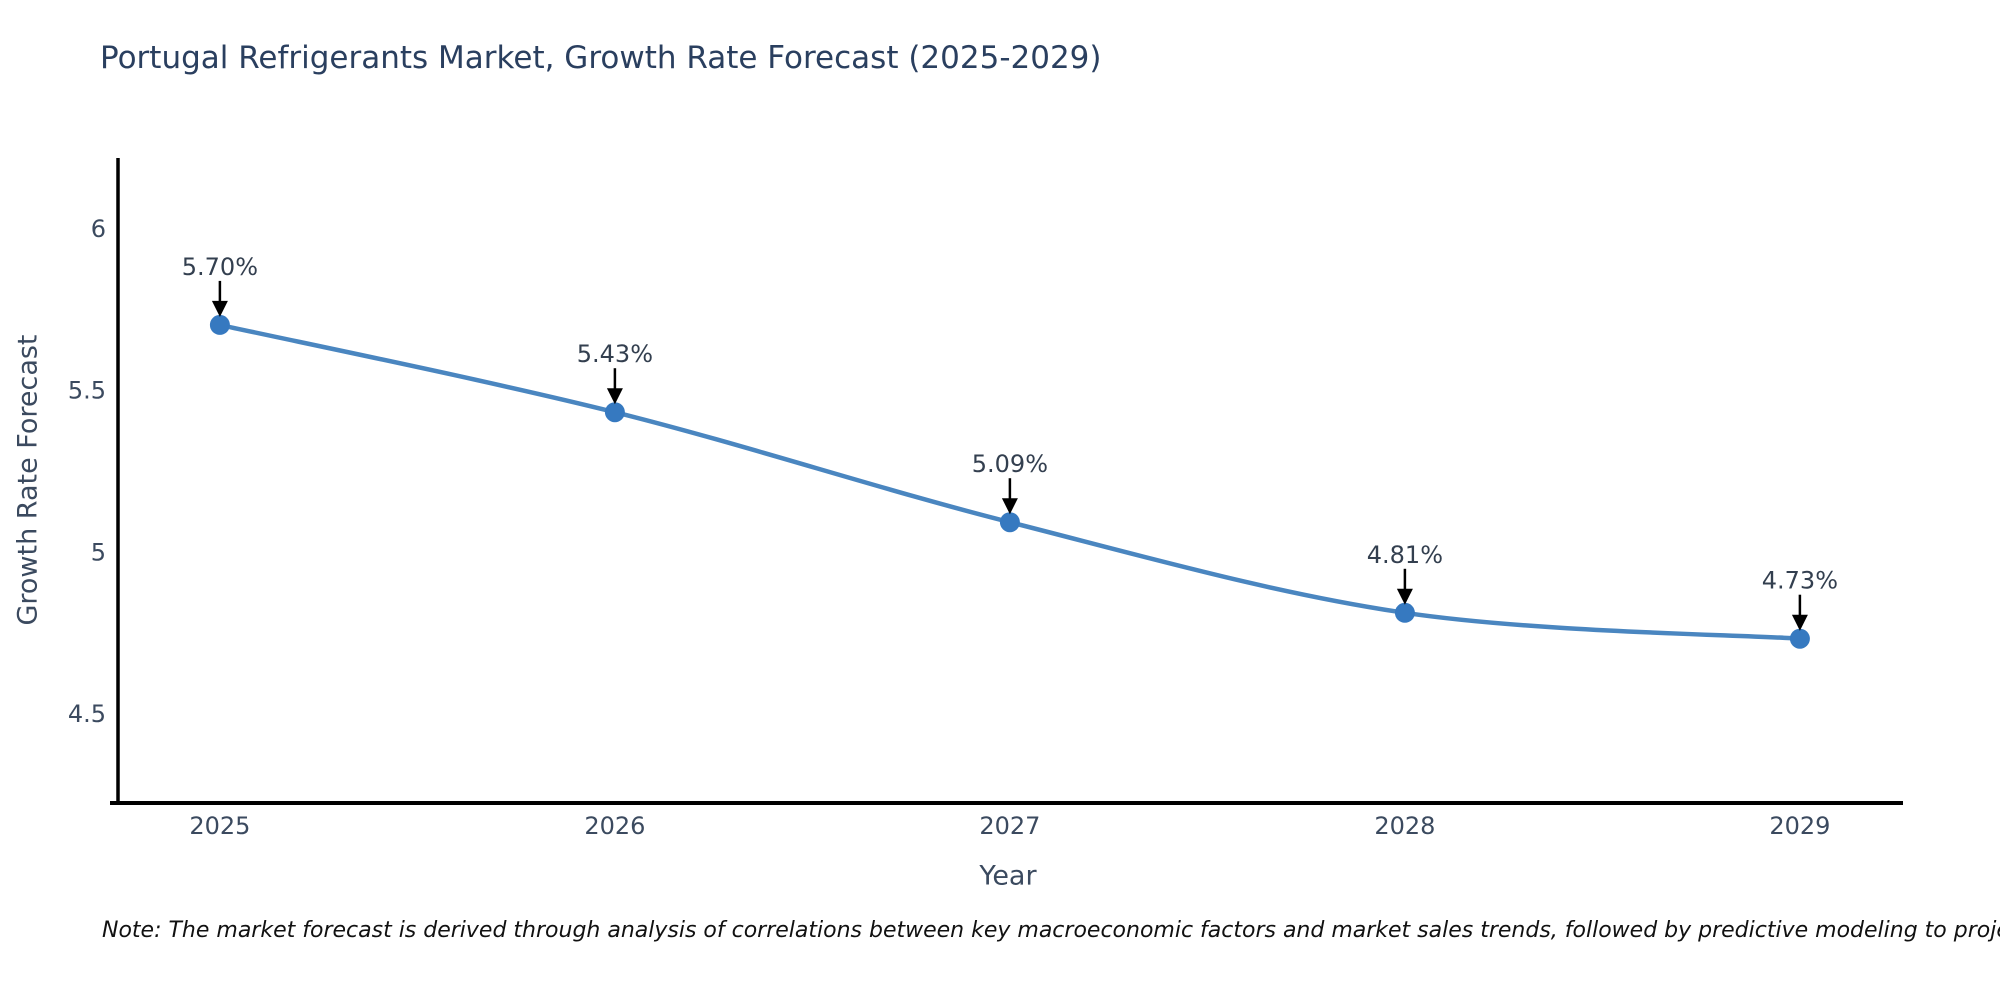  I want to click on x-tick-label: 2026, so click(614, 826).